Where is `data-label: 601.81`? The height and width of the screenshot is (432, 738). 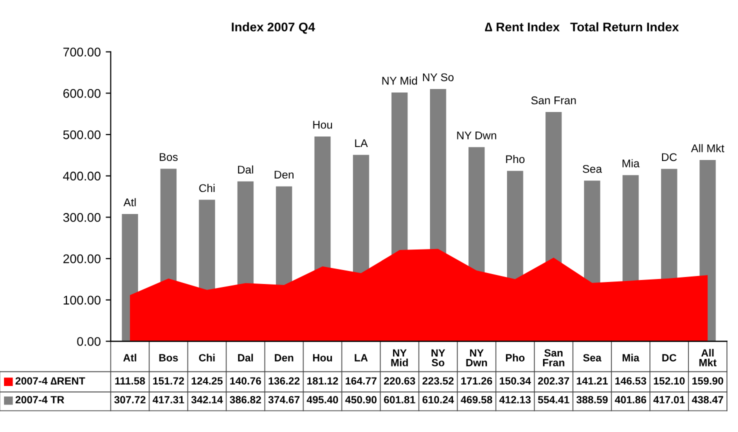 data-label: 601.81 is located at coordinates (400, 400).